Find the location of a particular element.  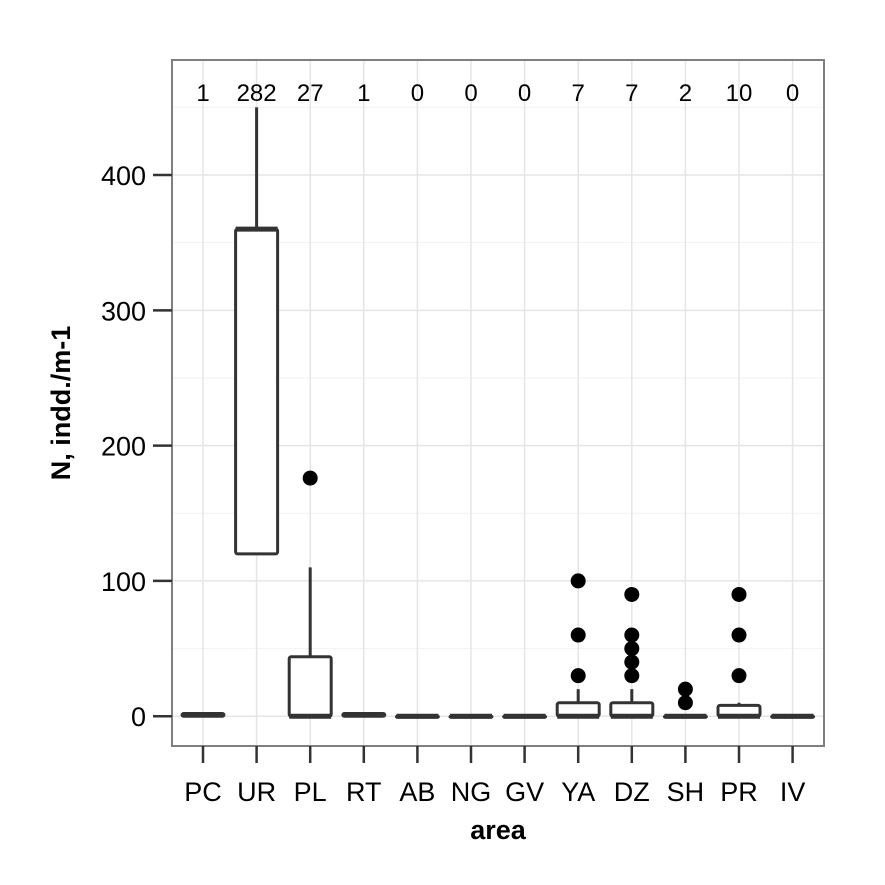

y-tick-label: 400 is located at coordinates (123, 176).